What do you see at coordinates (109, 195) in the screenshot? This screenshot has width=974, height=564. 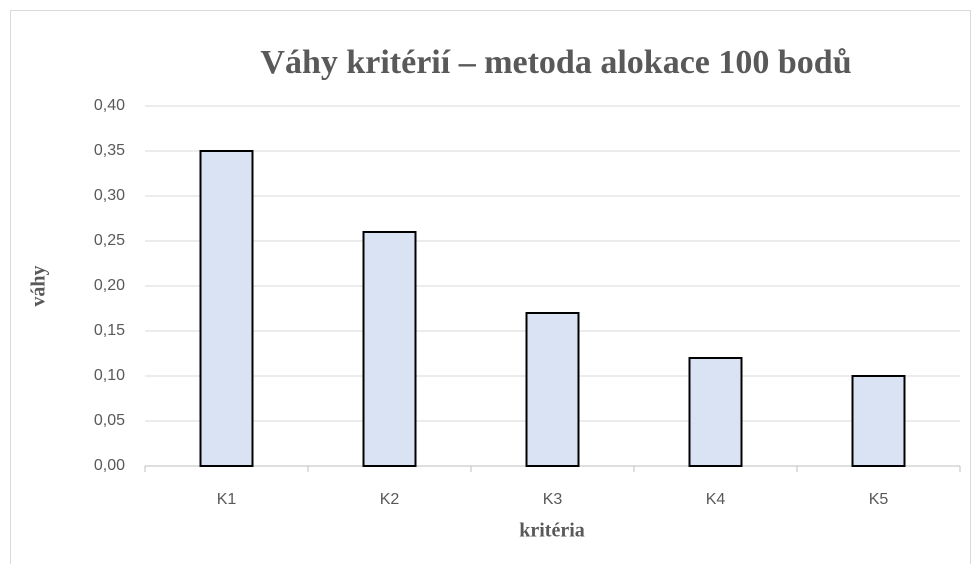 I see `y-tick-label: 0,30` at bounding box center [109, 195].